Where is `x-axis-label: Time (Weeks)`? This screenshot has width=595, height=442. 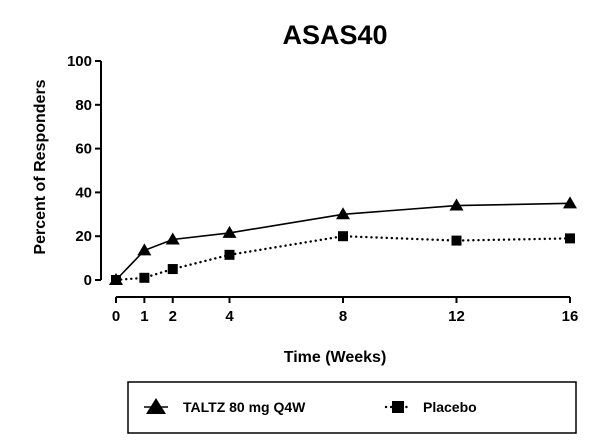
x-axis-label: Time (Weeks) is located at coordinates (335, 357).